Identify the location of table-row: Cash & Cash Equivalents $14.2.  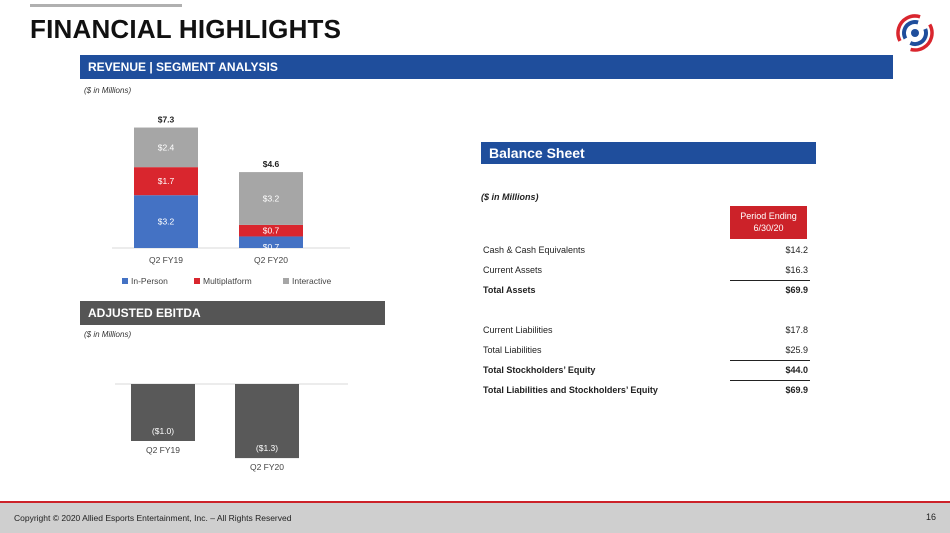
(645, 250).